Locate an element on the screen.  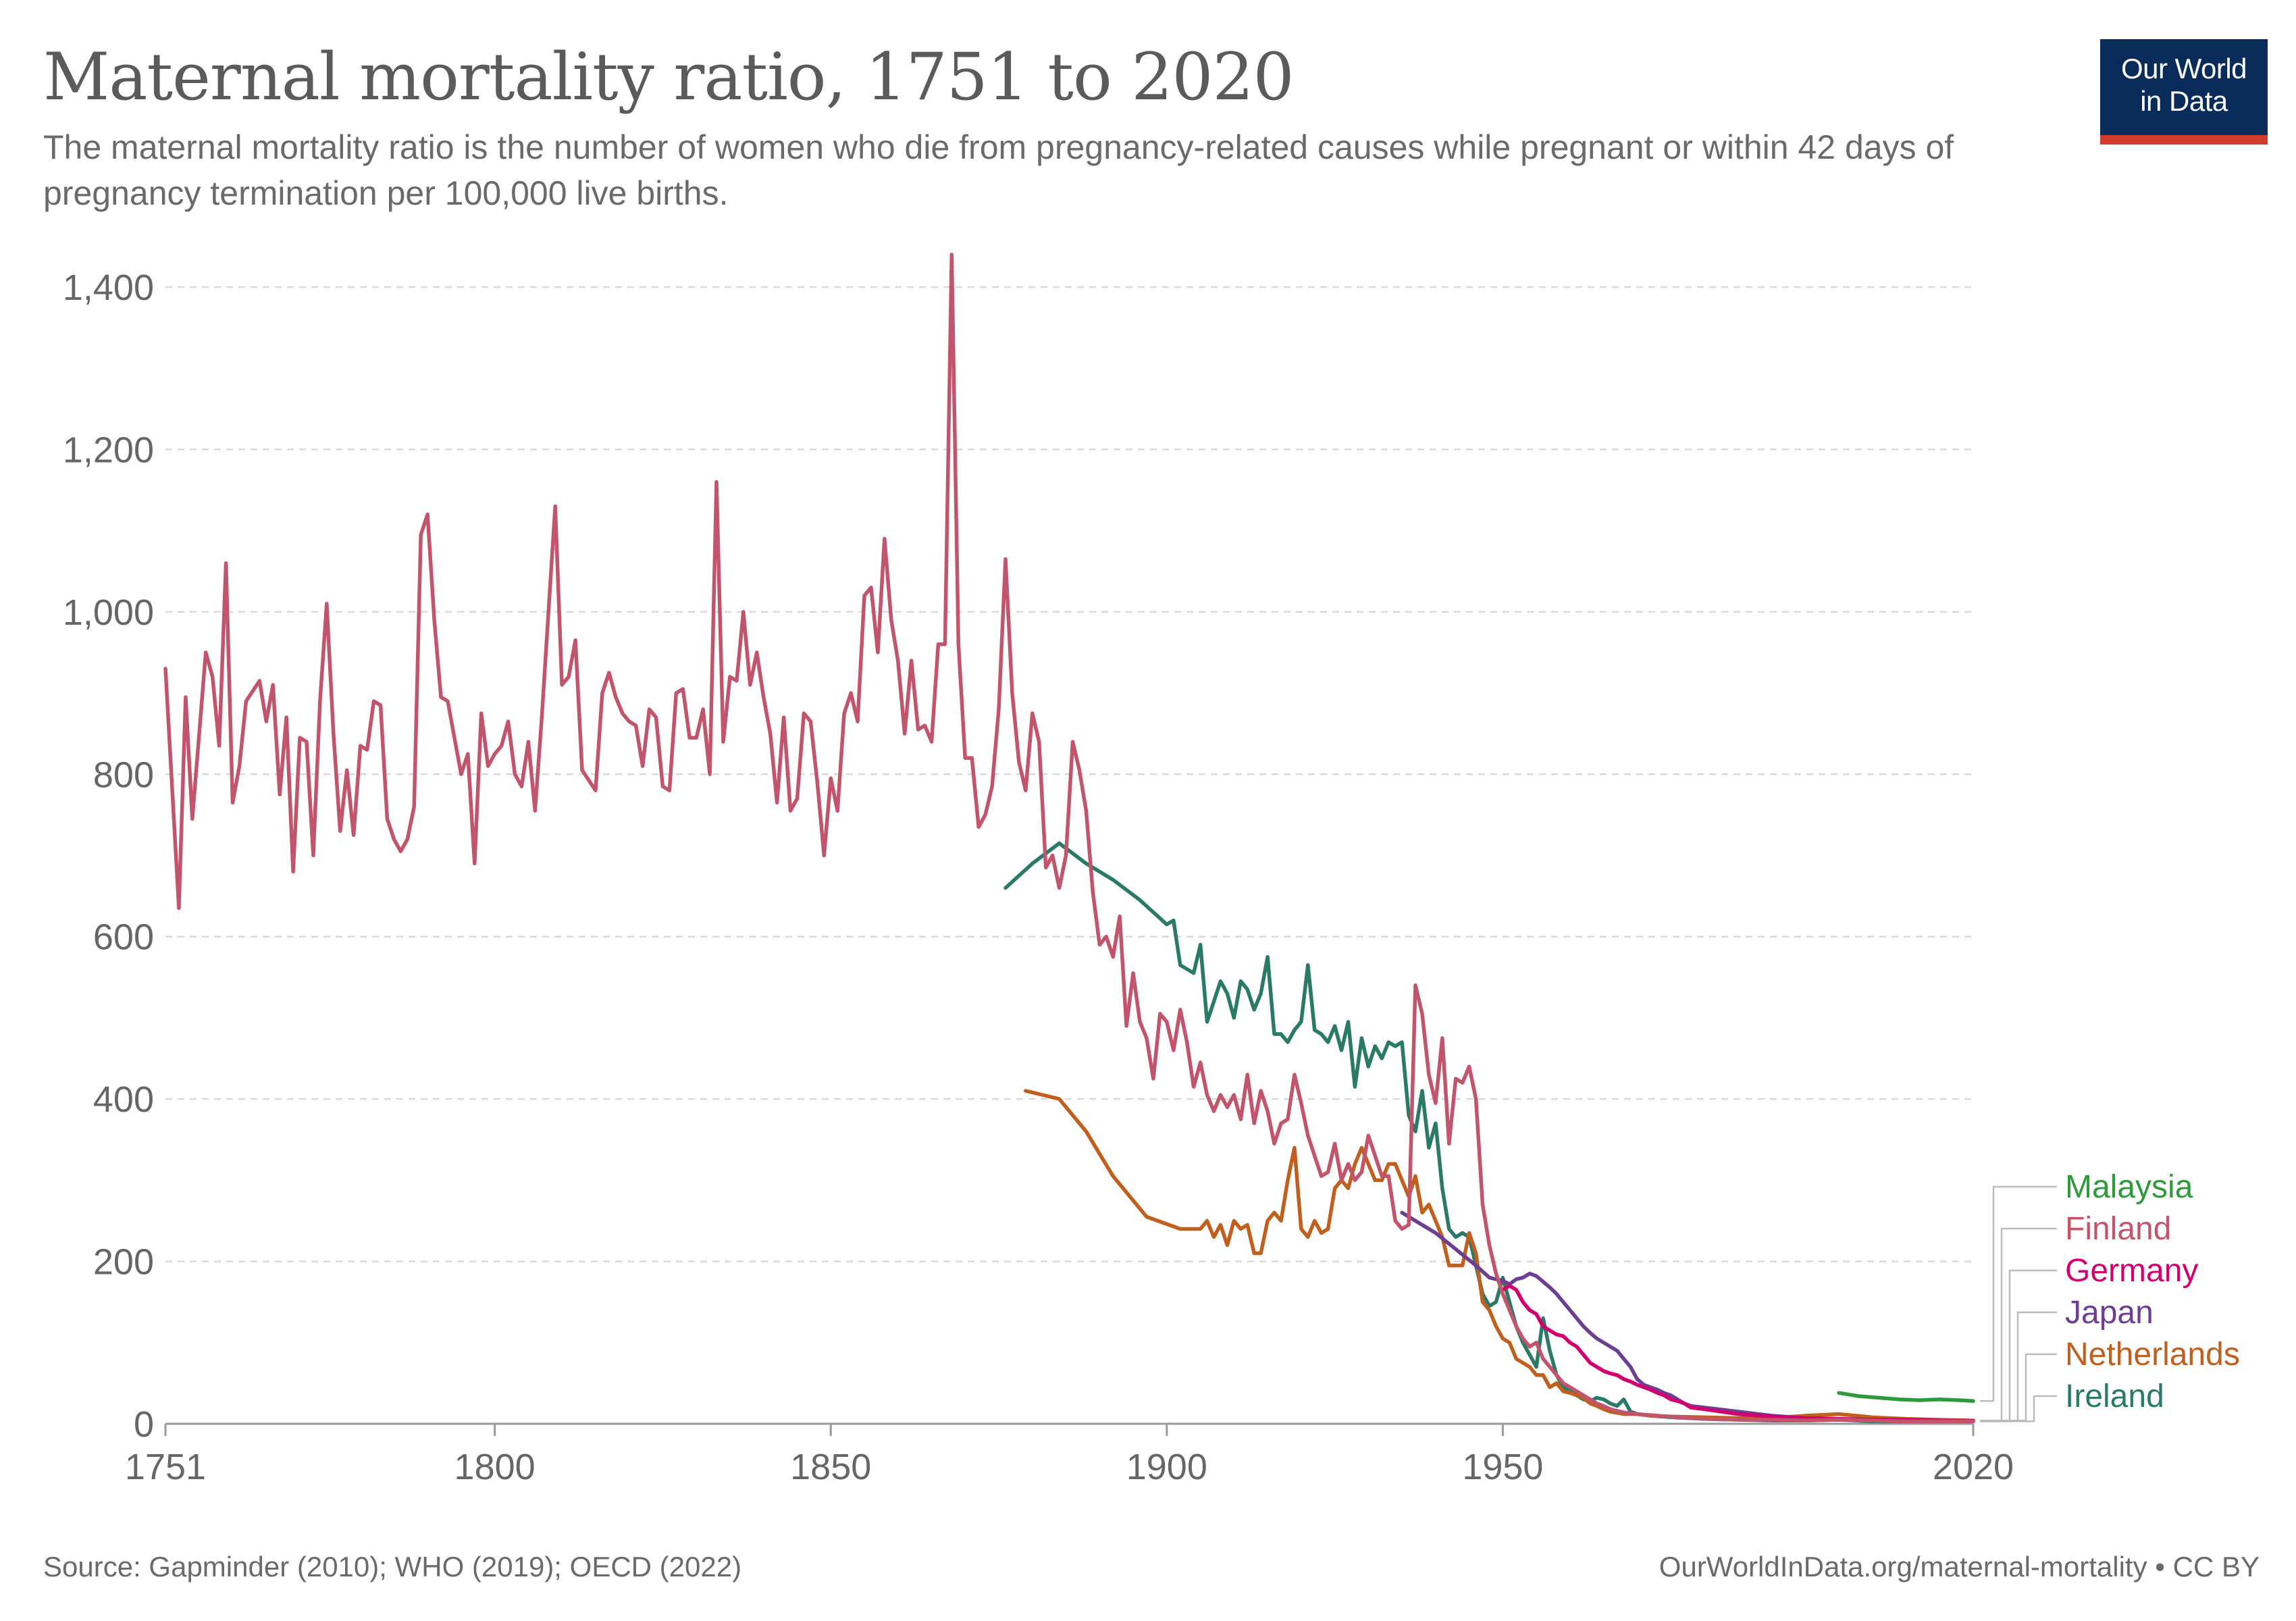
series-line-netherlands is located at coordinates (1499, 1255).